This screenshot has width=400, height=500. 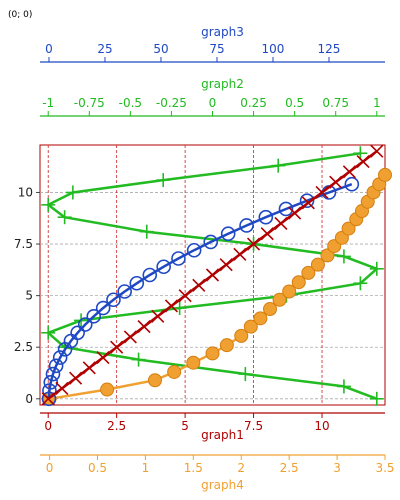 What do you see at coordinates (29, 399) in the screenshot?
I see `left-axis-tick-label: 0` at bounding box center [29, 399].